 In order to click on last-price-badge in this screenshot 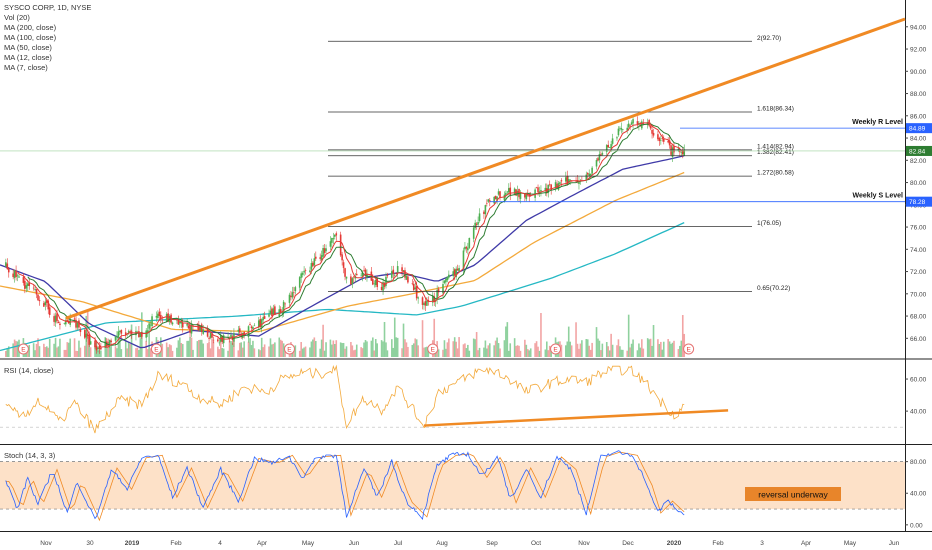, I will do `click(919, 150)`.